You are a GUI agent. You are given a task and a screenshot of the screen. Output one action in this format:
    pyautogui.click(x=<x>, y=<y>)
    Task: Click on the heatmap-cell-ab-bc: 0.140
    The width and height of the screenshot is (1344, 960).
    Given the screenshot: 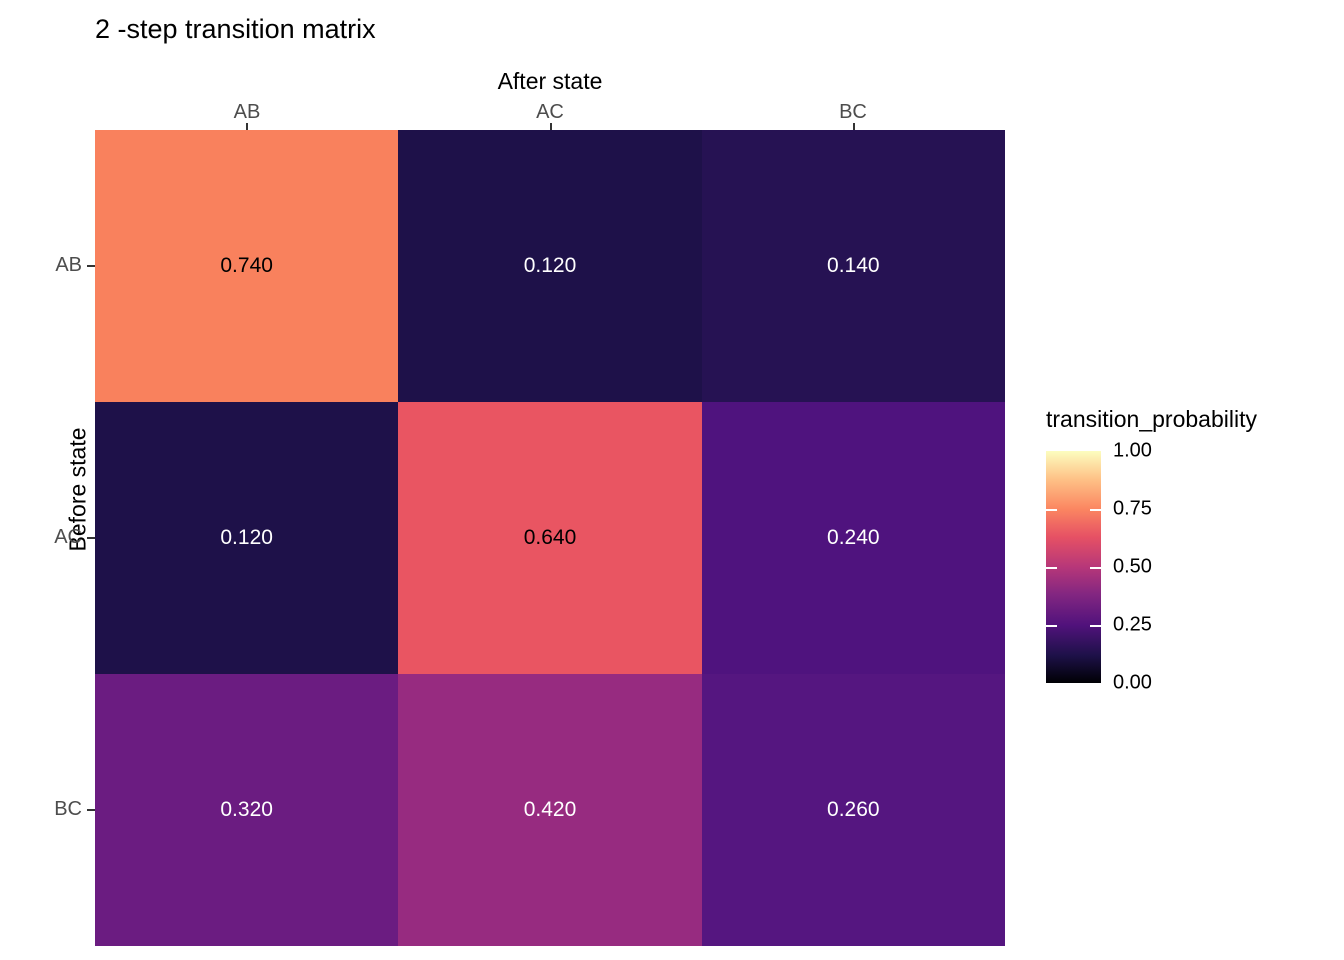 What is the action you would take?
    pyautogui.click(x=853, y=266)
    